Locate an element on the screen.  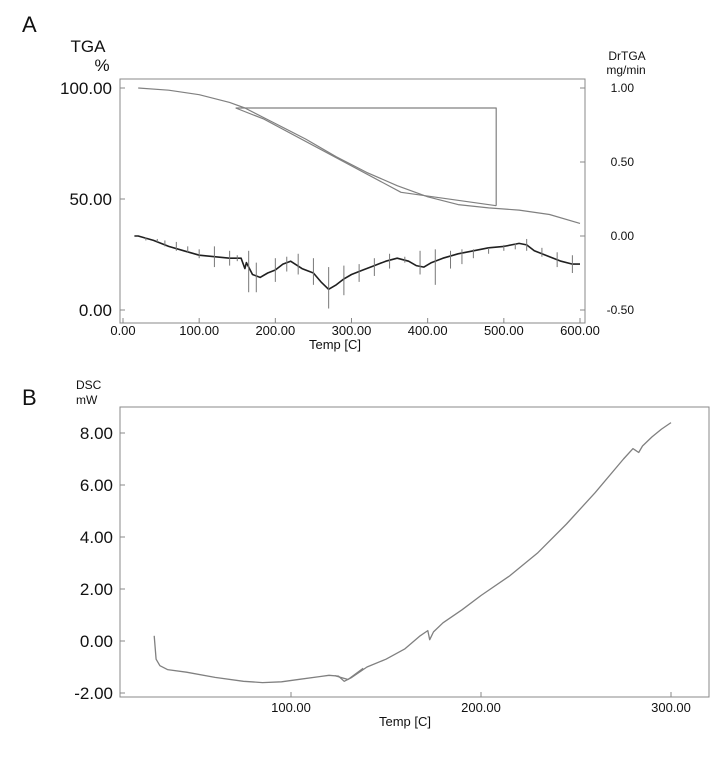
y-right-tick-label: 1.00 is located at coordinates (623, 88).